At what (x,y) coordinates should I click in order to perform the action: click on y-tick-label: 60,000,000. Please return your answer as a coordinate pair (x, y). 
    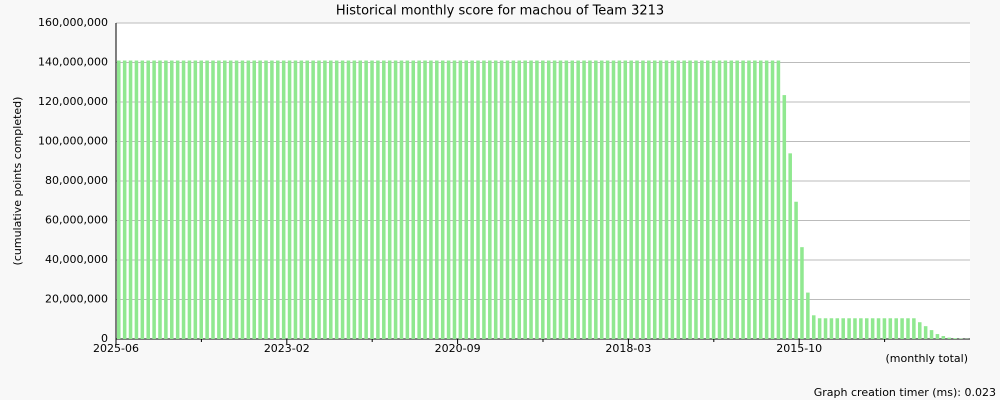
    Looking at the image, I should click on (76, 220).